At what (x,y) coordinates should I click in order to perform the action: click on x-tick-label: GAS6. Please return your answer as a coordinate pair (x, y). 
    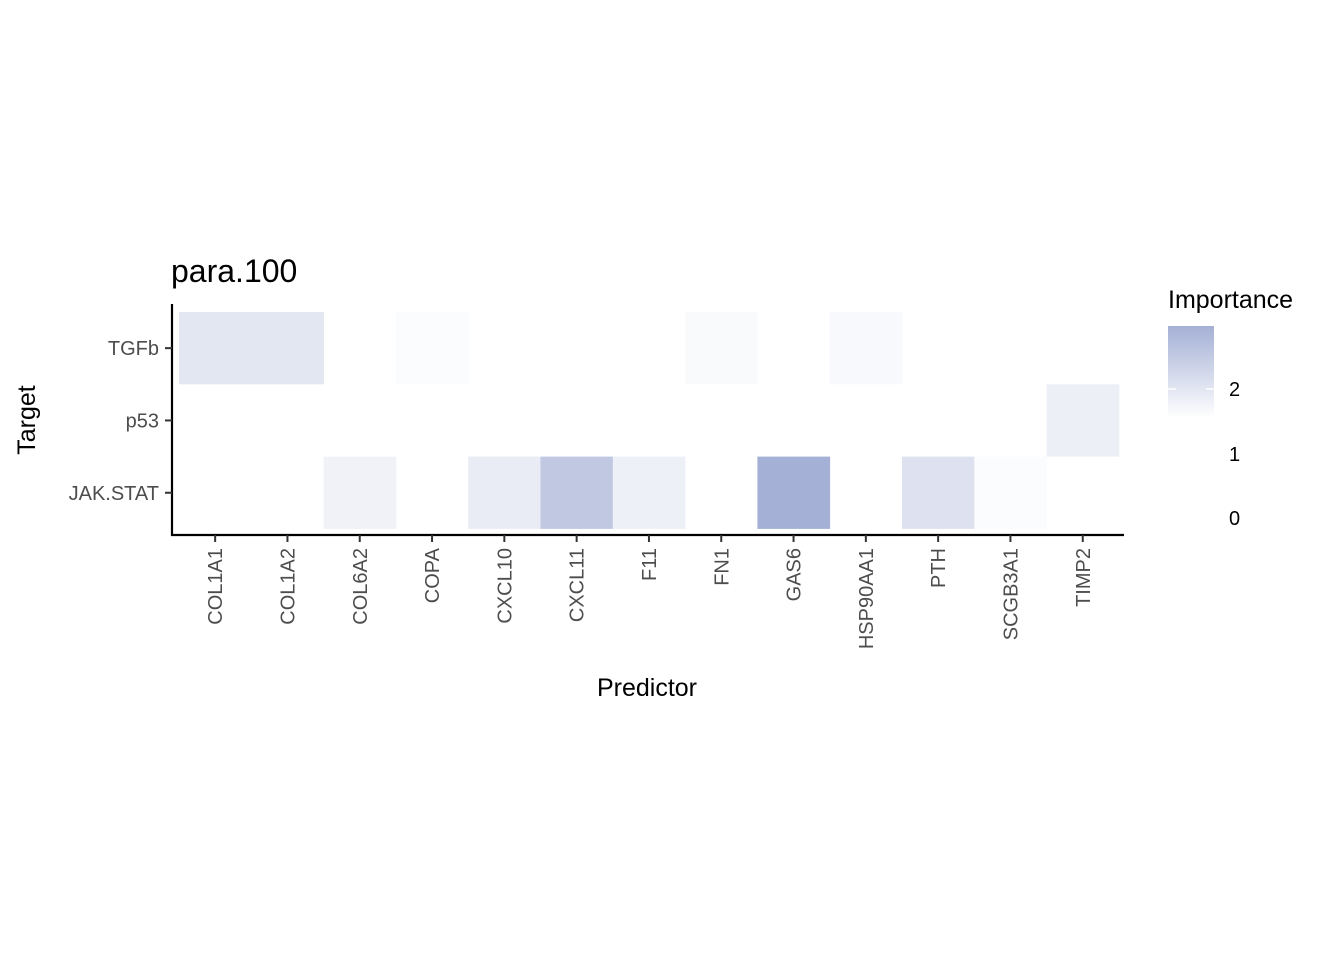
    Looking at the image, I should click on (795, 574).